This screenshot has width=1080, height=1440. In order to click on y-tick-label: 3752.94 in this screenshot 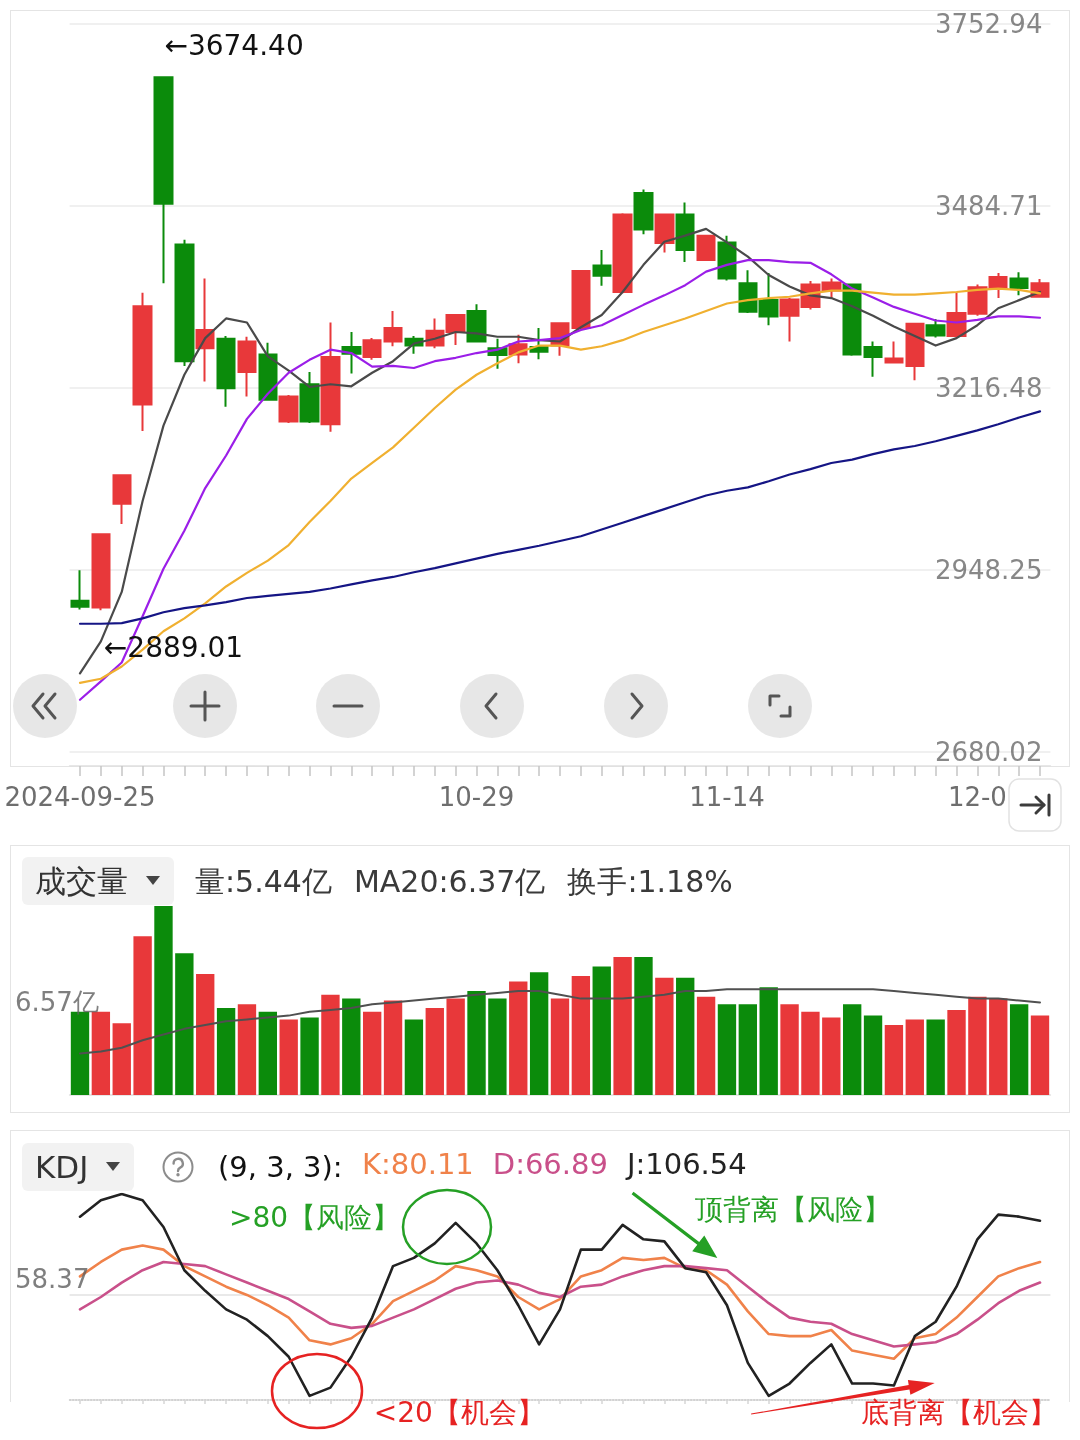, I will do `click(988, 24)`.